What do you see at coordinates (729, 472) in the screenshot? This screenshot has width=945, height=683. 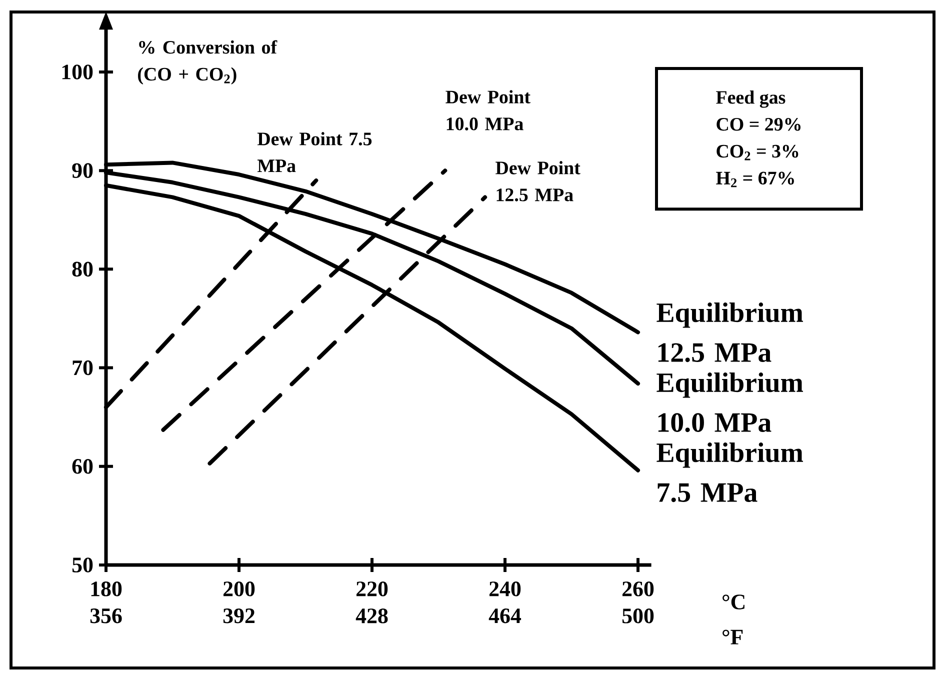 I see `series-label: Equilibrium 7.5 MPa` at bounding box center [729, 472].